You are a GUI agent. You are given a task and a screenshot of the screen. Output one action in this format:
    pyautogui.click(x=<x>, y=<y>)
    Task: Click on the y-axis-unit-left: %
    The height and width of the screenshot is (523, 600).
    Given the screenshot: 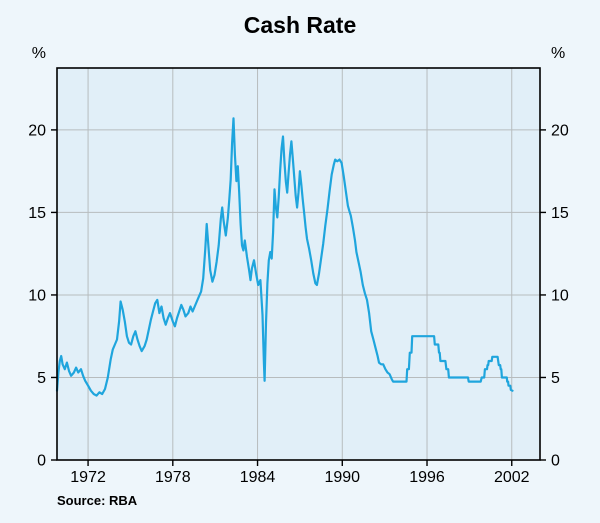 What is the action you would take?
    pyautogui.click(x=39, y=53)
    